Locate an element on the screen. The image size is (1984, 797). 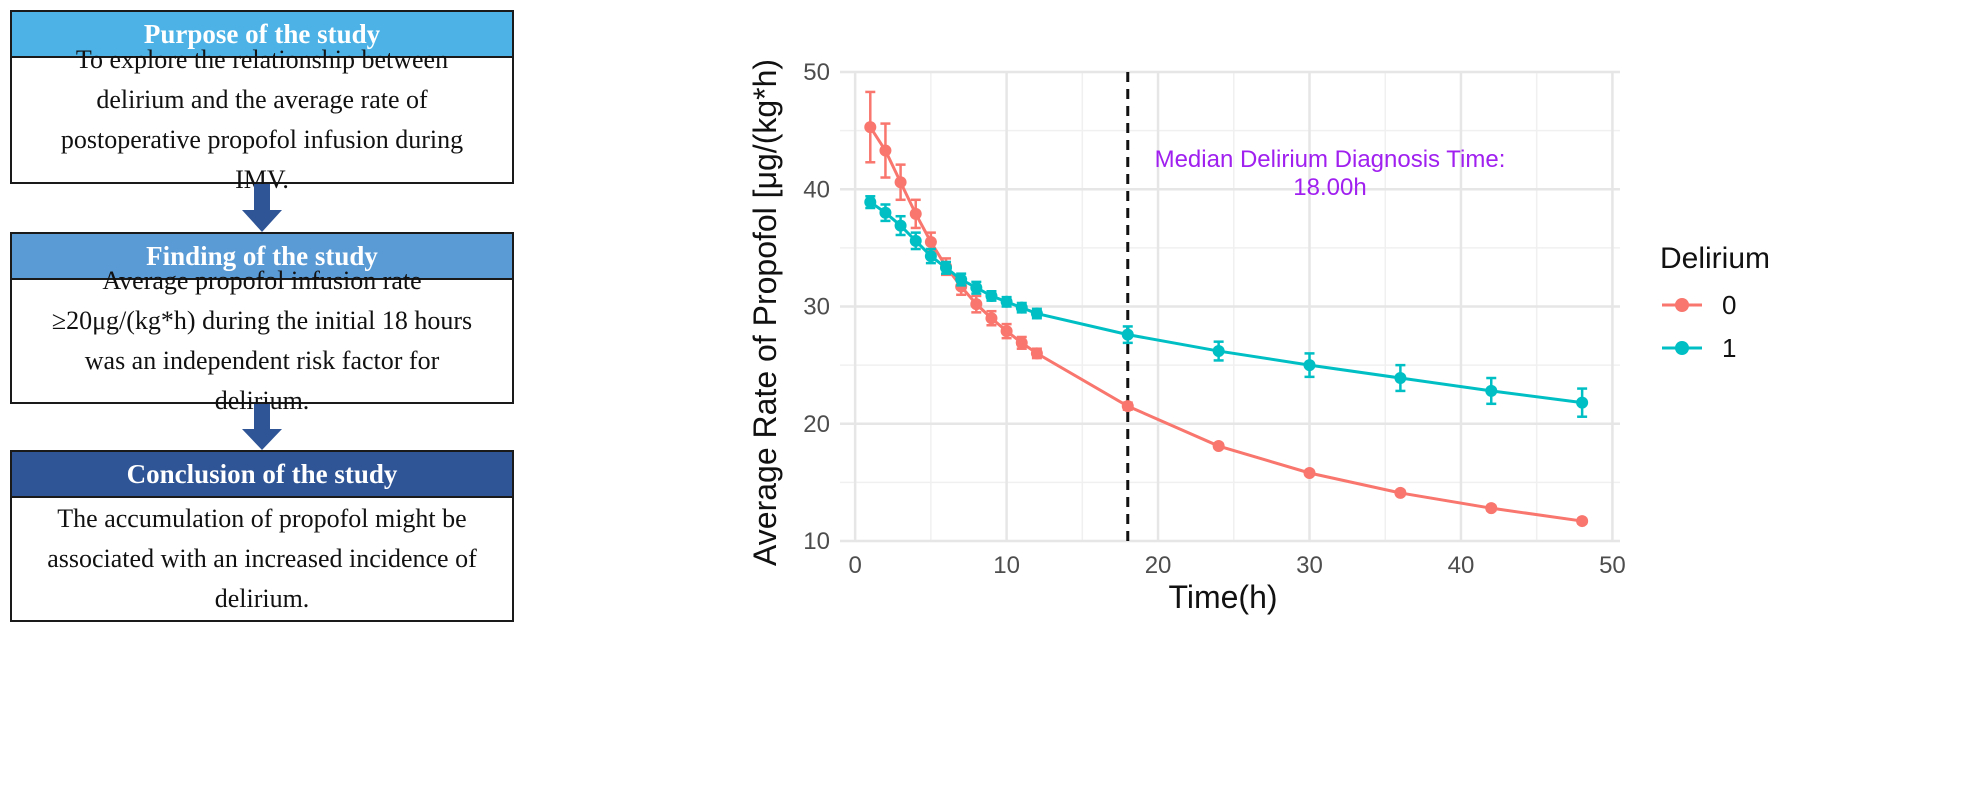
annotation-line1: Median Delirium Diagnosis Time: is located at coordinates (1330, 159).